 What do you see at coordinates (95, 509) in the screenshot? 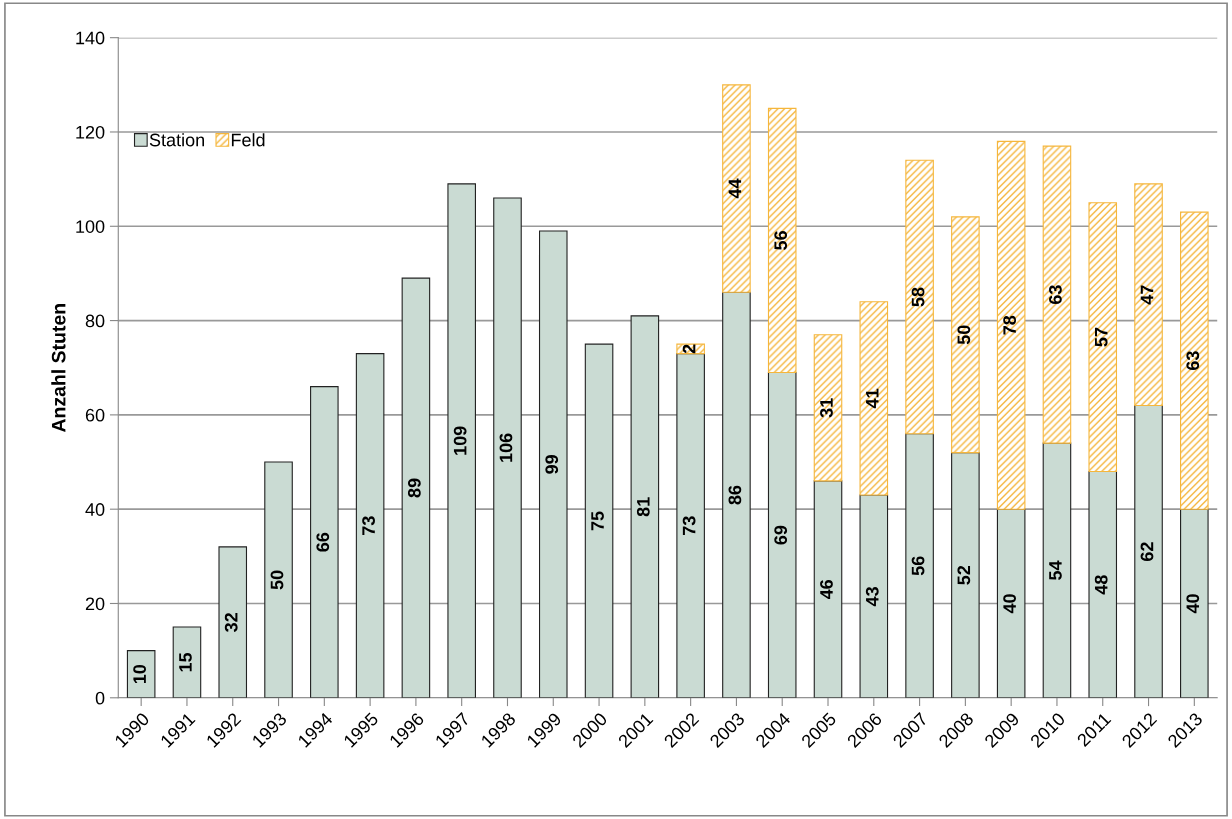
I see `y-tick-label: 40` at bounding box center [95, 509].